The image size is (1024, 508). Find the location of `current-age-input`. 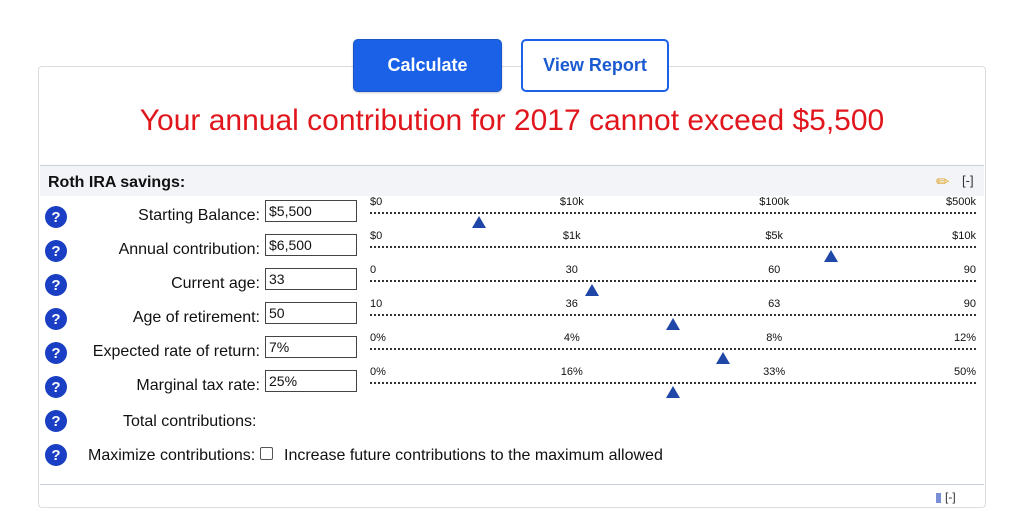

current-age-input is located at coordinates (311, 279).